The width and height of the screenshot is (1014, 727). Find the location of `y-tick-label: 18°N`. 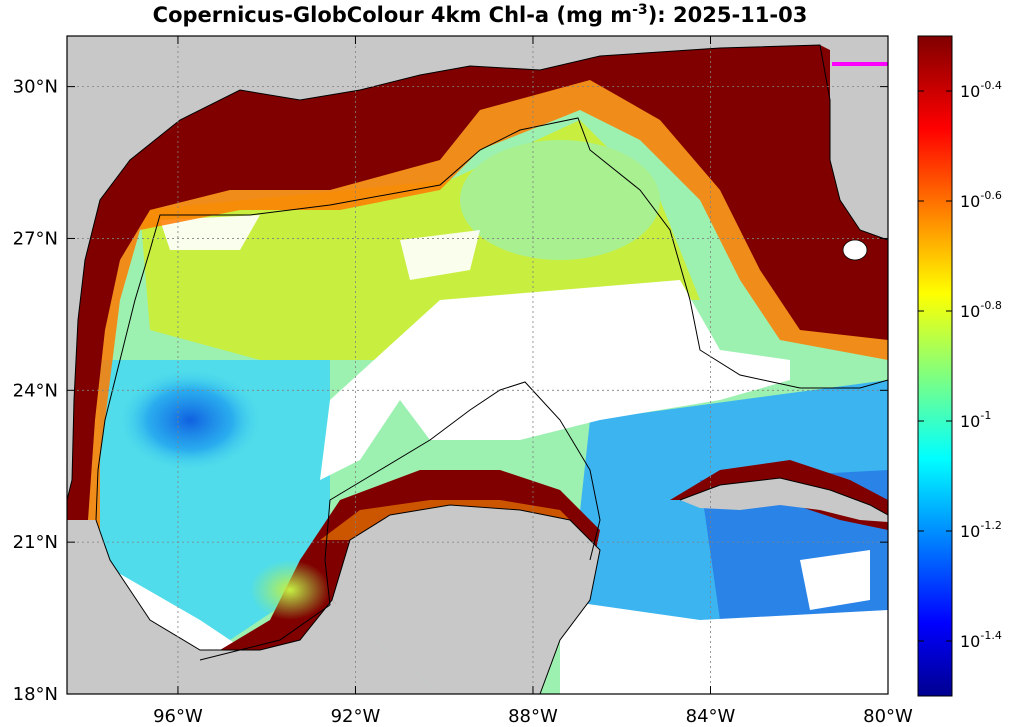

y-tick-label: 18°N is located at coordinates (35, 694).